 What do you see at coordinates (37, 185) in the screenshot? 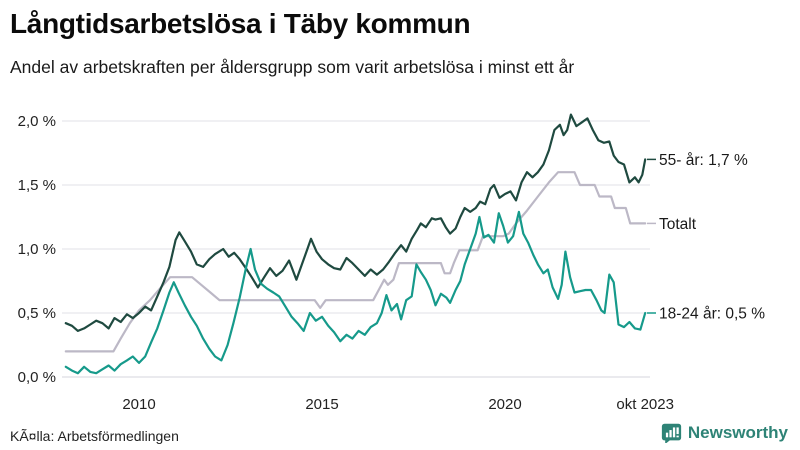
I see `y-tick-label: 1,5 %` at bounding box center [37, 185].